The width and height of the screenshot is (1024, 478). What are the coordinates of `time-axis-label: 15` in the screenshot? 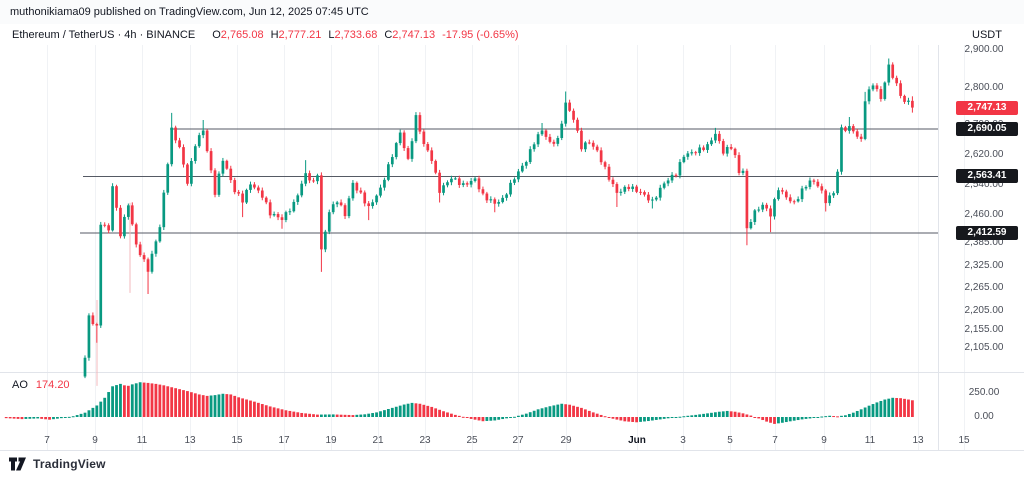 It's located at (964, 440).